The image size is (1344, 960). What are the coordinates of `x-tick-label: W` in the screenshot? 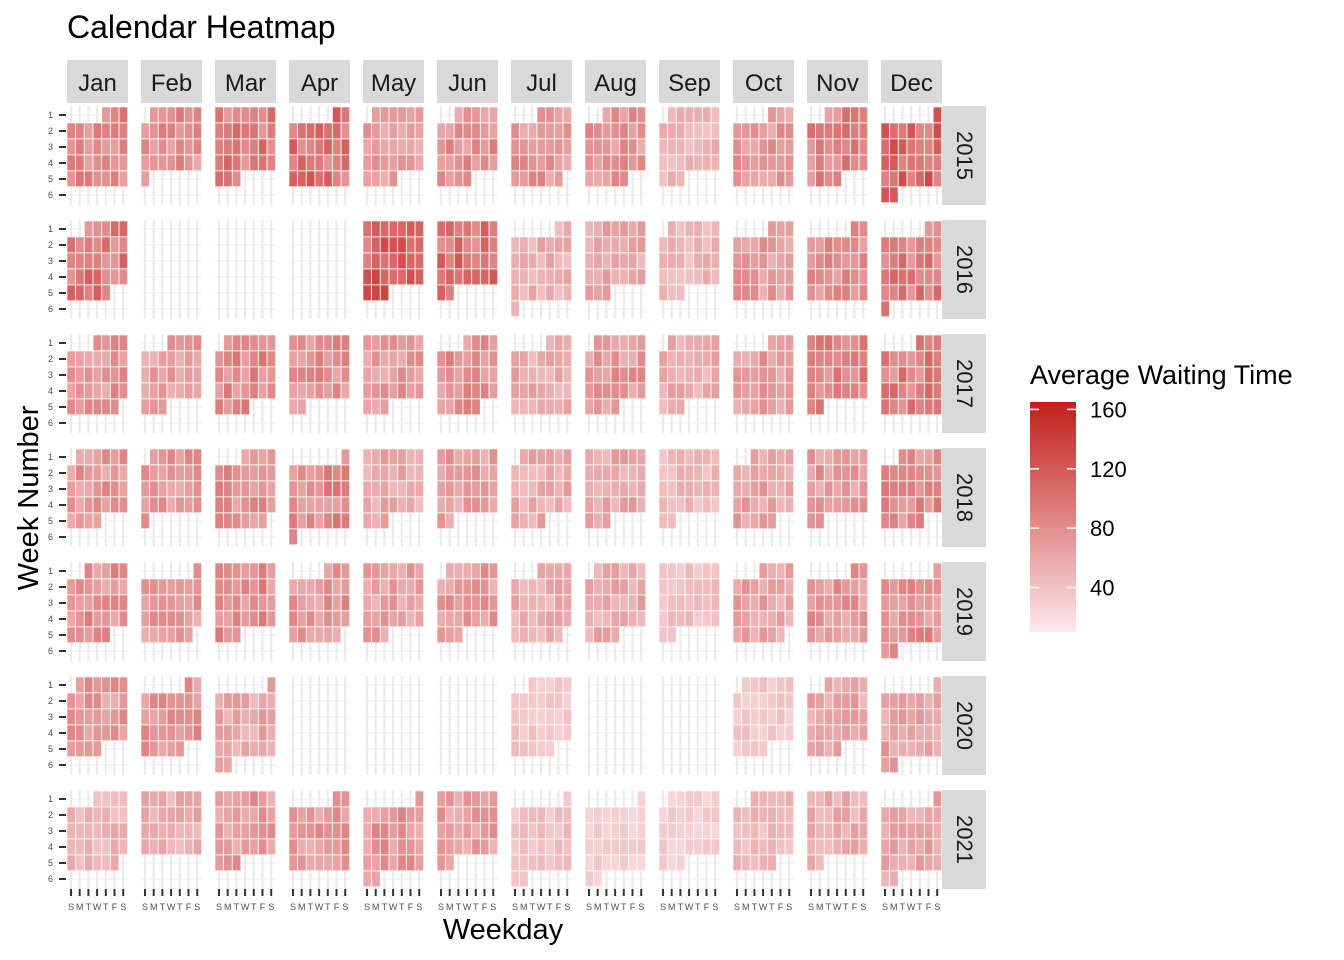 It's located at (615, 907).